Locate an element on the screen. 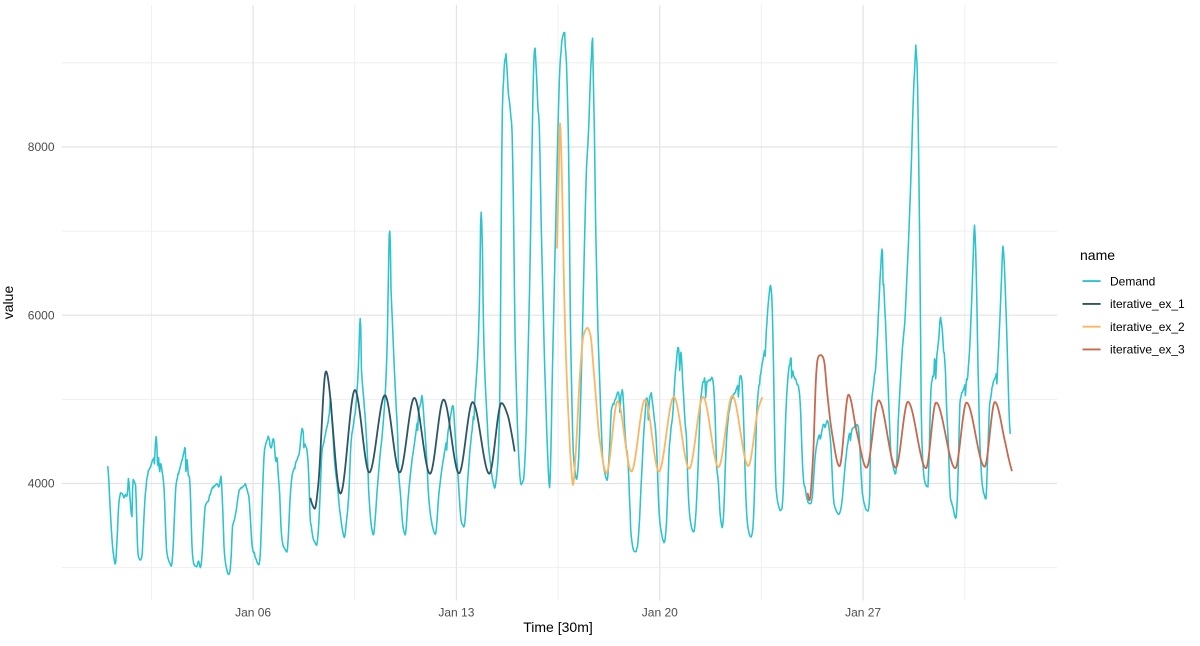 Image resolution: width=1200 pixels, height=646 pixels. svg-text: iterative_ex_3 is located at coordinates (1147, 350).